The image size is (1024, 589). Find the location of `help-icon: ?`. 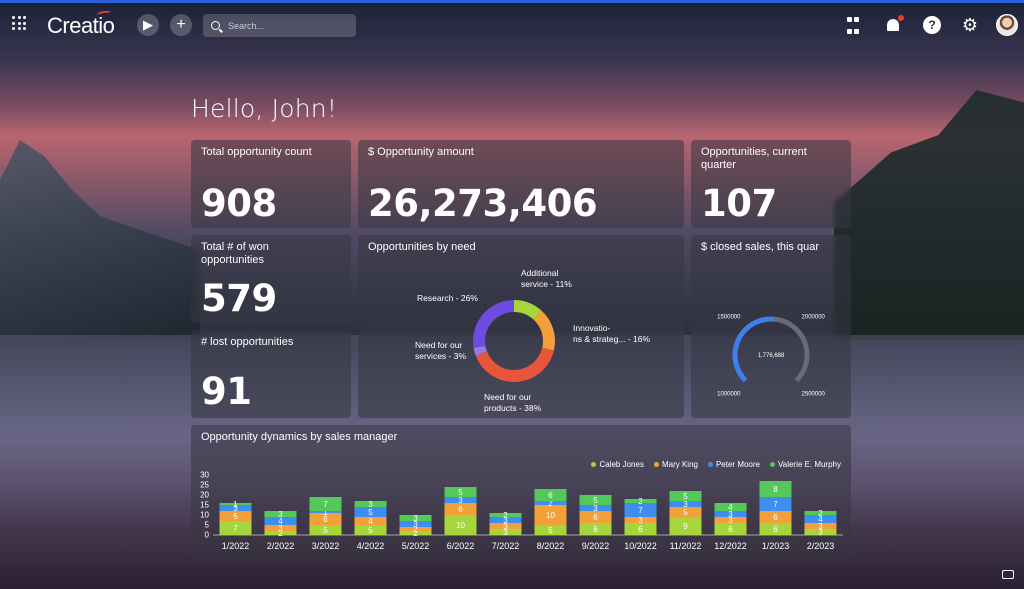

help-icon: ? is located at coordinates (932, 25).